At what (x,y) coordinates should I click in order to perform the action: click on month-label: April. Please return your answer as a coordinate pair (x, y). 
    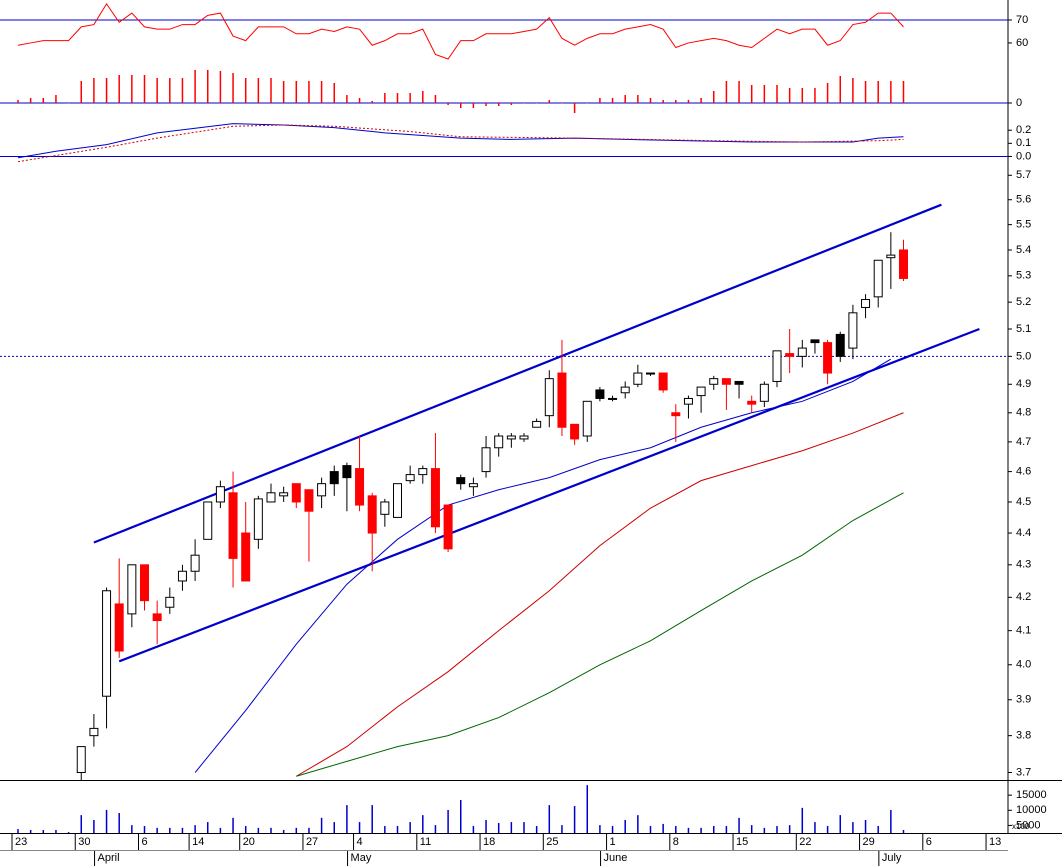
    Looking at the image, I should click on (109, 858).